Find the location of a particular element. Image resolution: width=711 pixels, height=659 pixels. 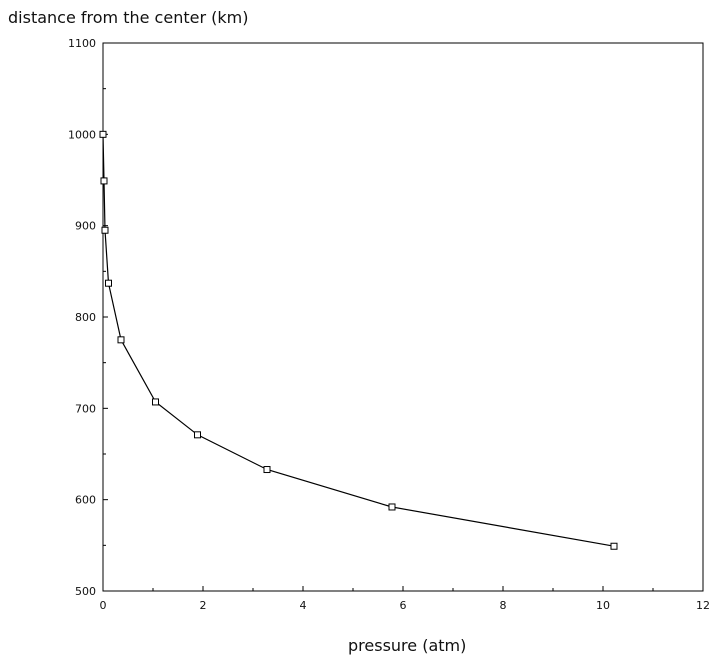

x-axis-label: pressure (atm) is located at coordinates (407, 645).